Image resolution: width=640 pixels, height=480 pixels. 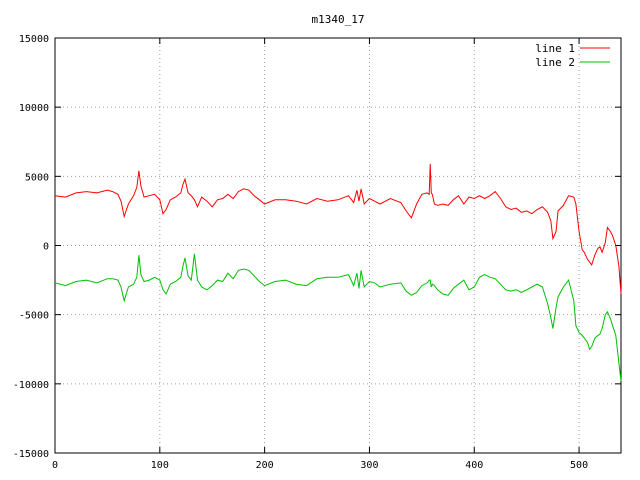 What do you see at coordinates (34, 39) in the screenshot?
I see `y-tick-label-6: 15000` at bounding box center [34, 39].